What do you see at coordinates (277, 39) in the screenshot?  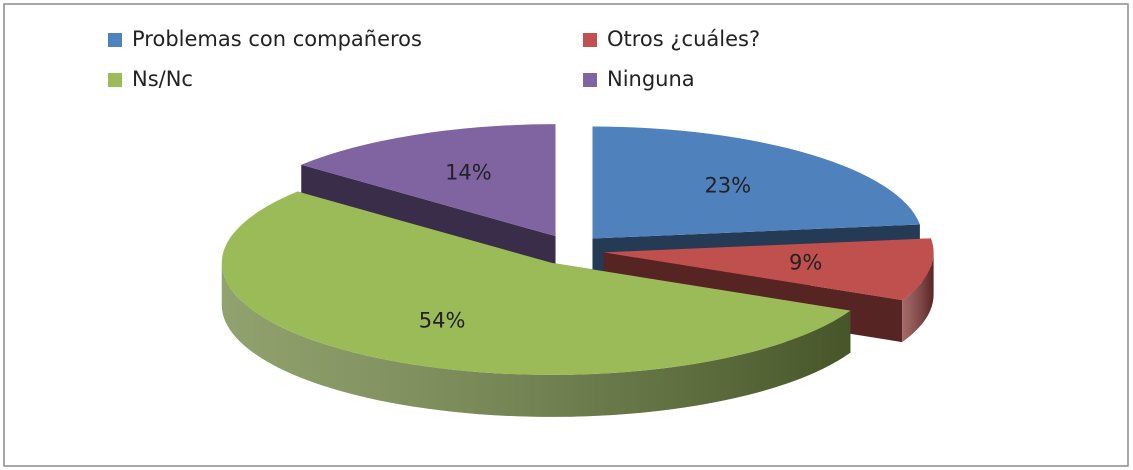 I see `legend-label: Problemas con compañeros` at bounding box center [277, 39].